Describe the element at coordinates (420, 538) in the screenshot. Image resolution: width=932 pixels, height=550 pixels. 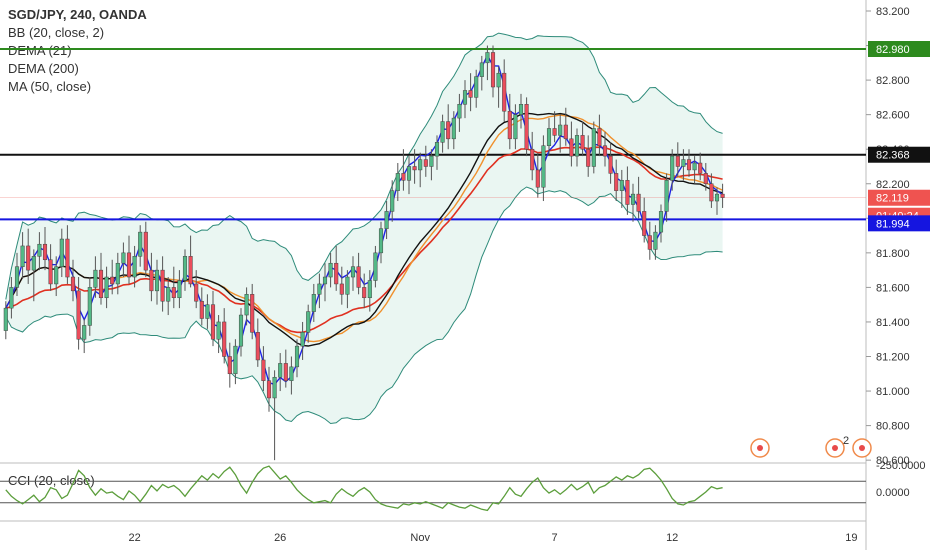
I see `time-tick-label: Nov` at that location.